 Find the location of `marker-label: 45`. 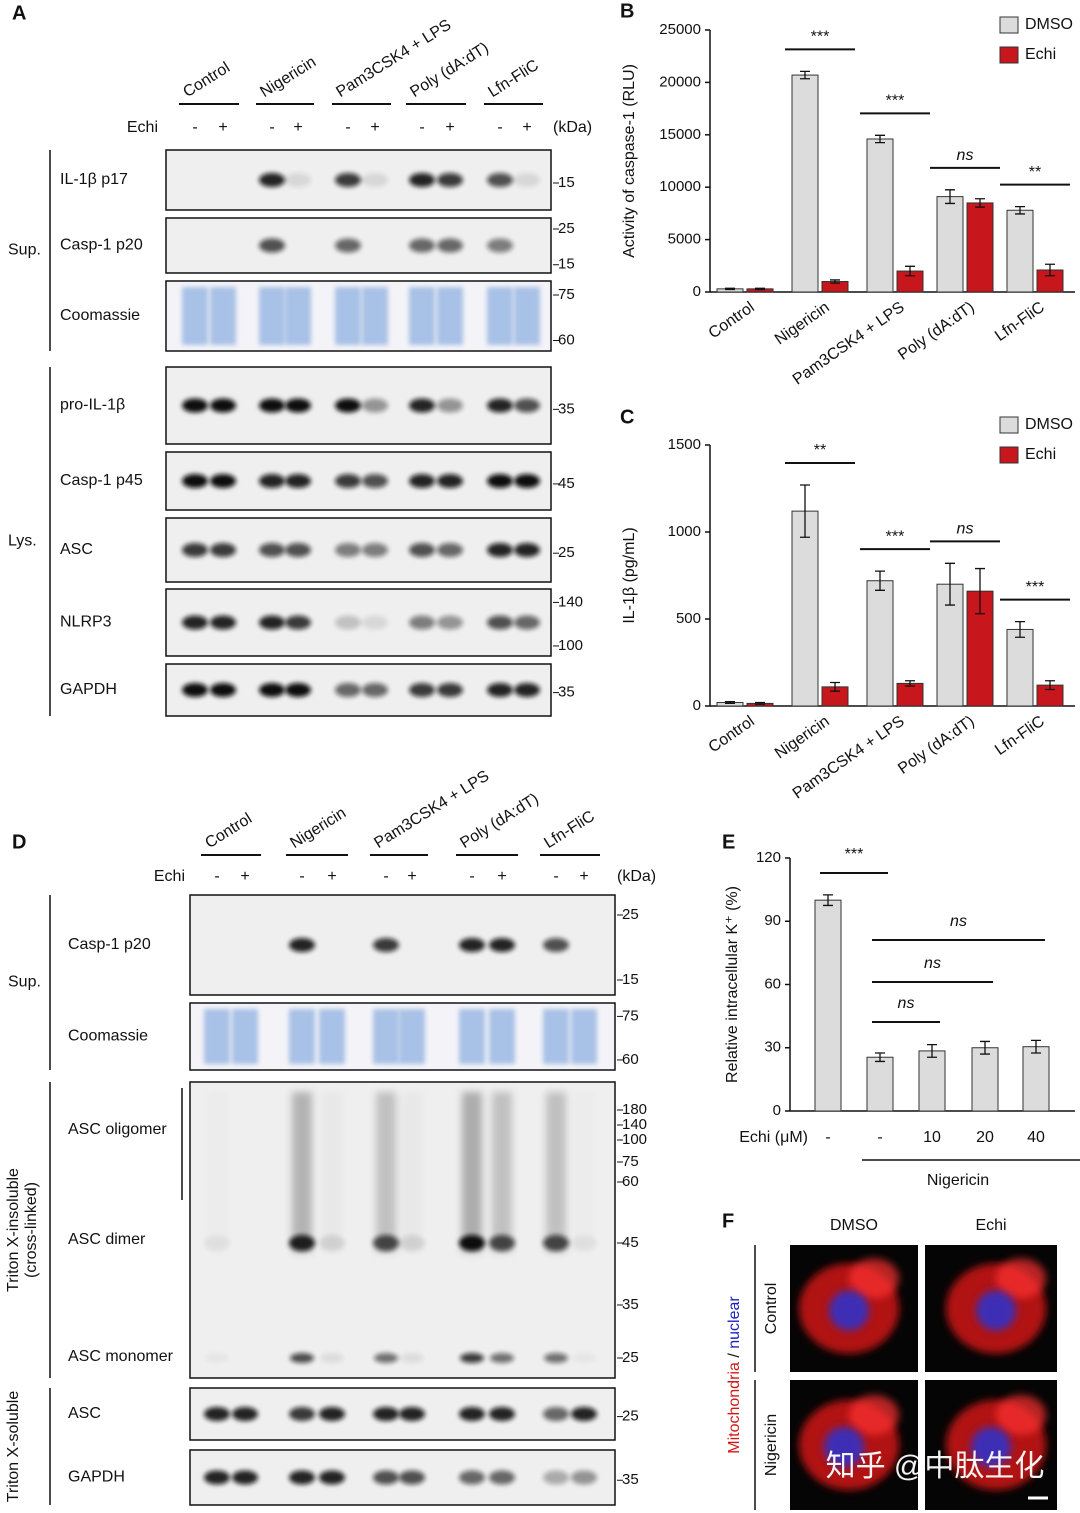

marker-label: 45 is located at coordinates (566, 483).